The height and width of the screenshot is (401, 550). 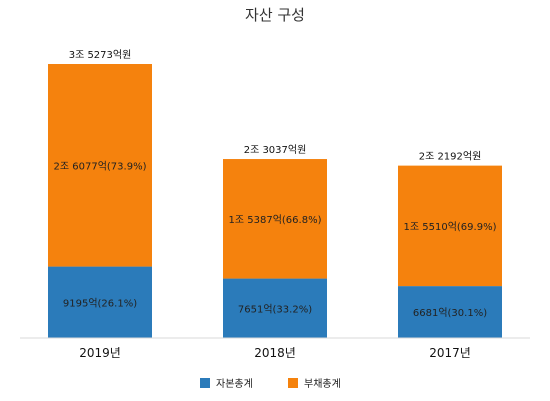 I want to click on data-label-liabilities-2: 1조 5510억(69.9%), so click(x=450, y=227).